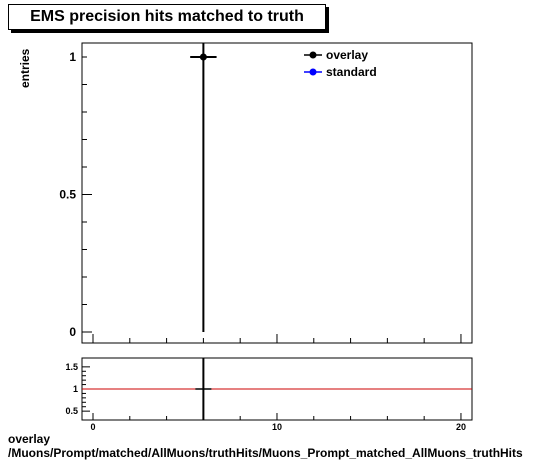  What do you see at coordinates (71, 411) in the screenshot?
I see `ratio-y-tick-label: 0.5` at bounding box center [71, 411].